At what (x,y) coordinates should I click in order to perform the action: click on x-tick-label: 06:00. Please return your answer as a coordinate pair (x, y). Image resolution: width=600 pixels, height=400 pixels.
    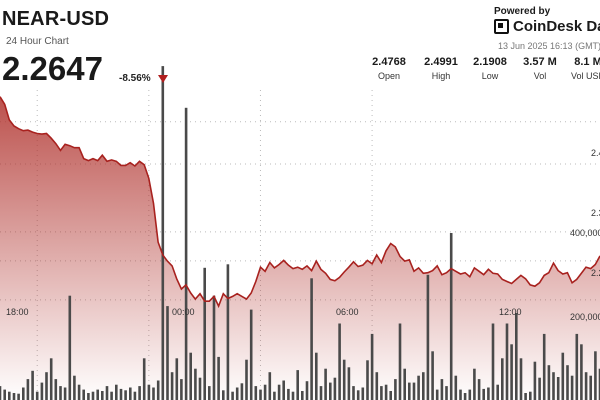
    Looking at the image, I should click on (347, 312).